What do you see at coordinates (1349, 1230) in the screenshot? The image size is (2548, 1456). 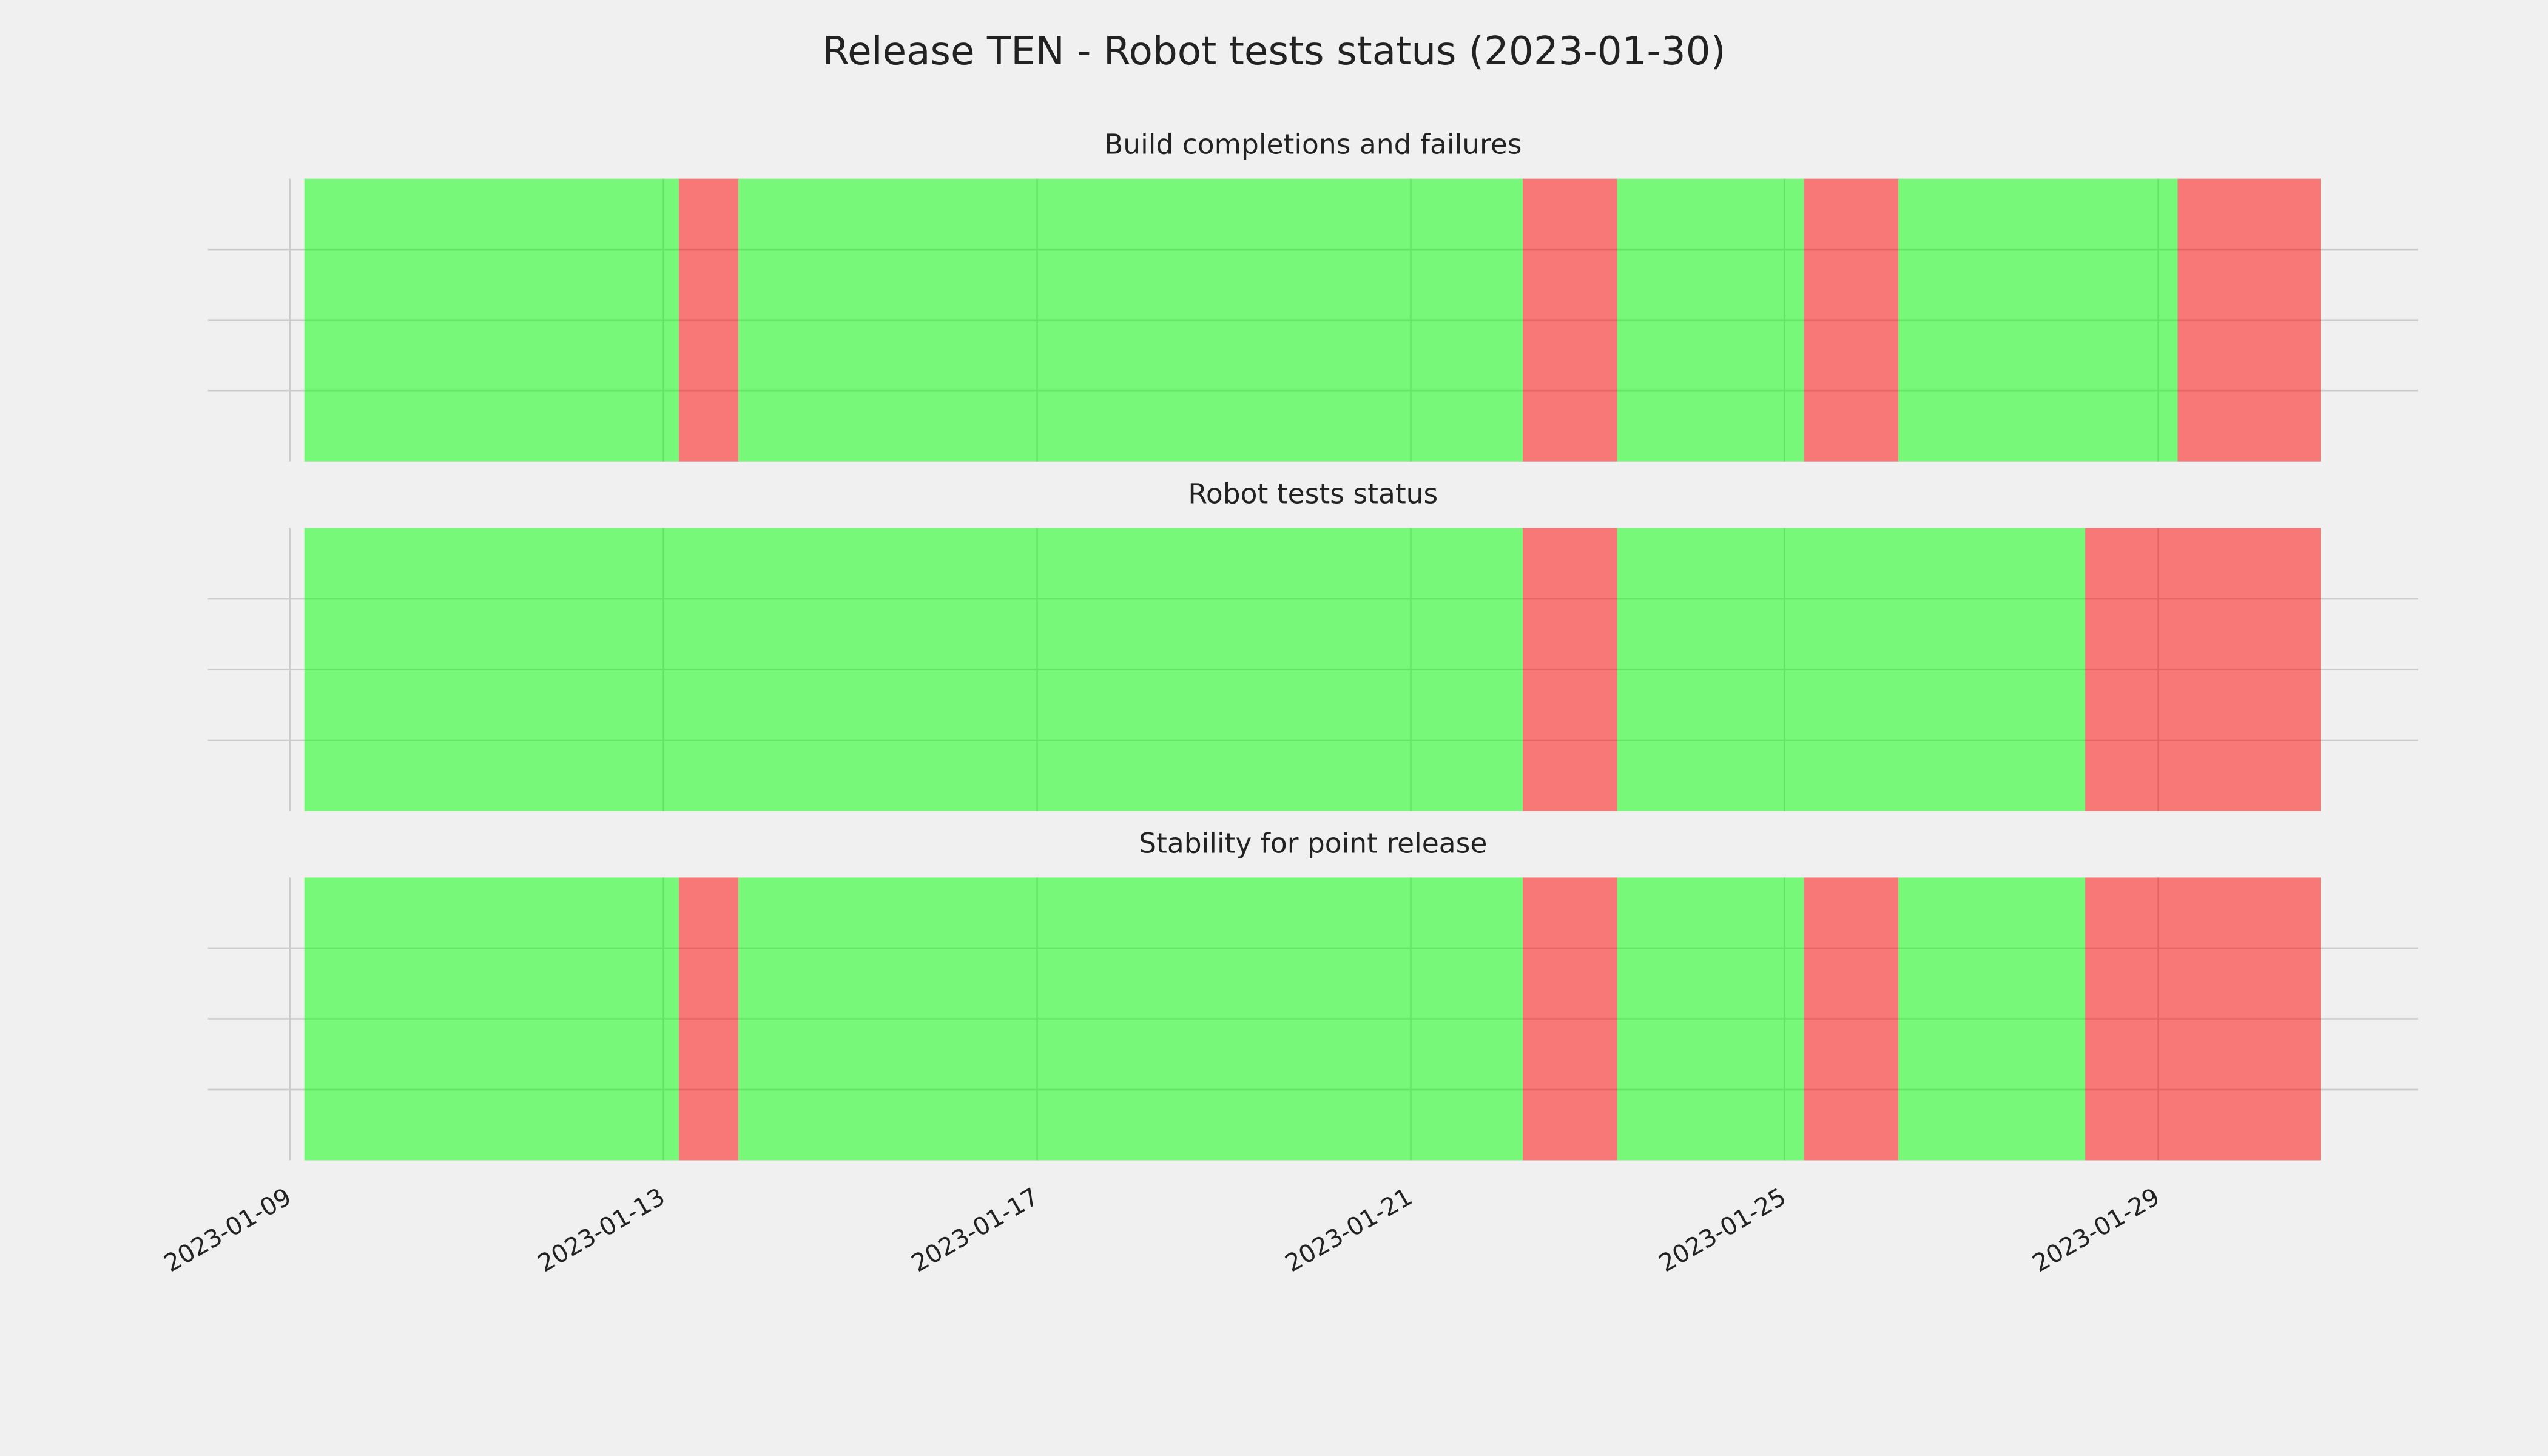 I see `x-tick-label: 2023-01-21` at bounding box center [1349, 1230].